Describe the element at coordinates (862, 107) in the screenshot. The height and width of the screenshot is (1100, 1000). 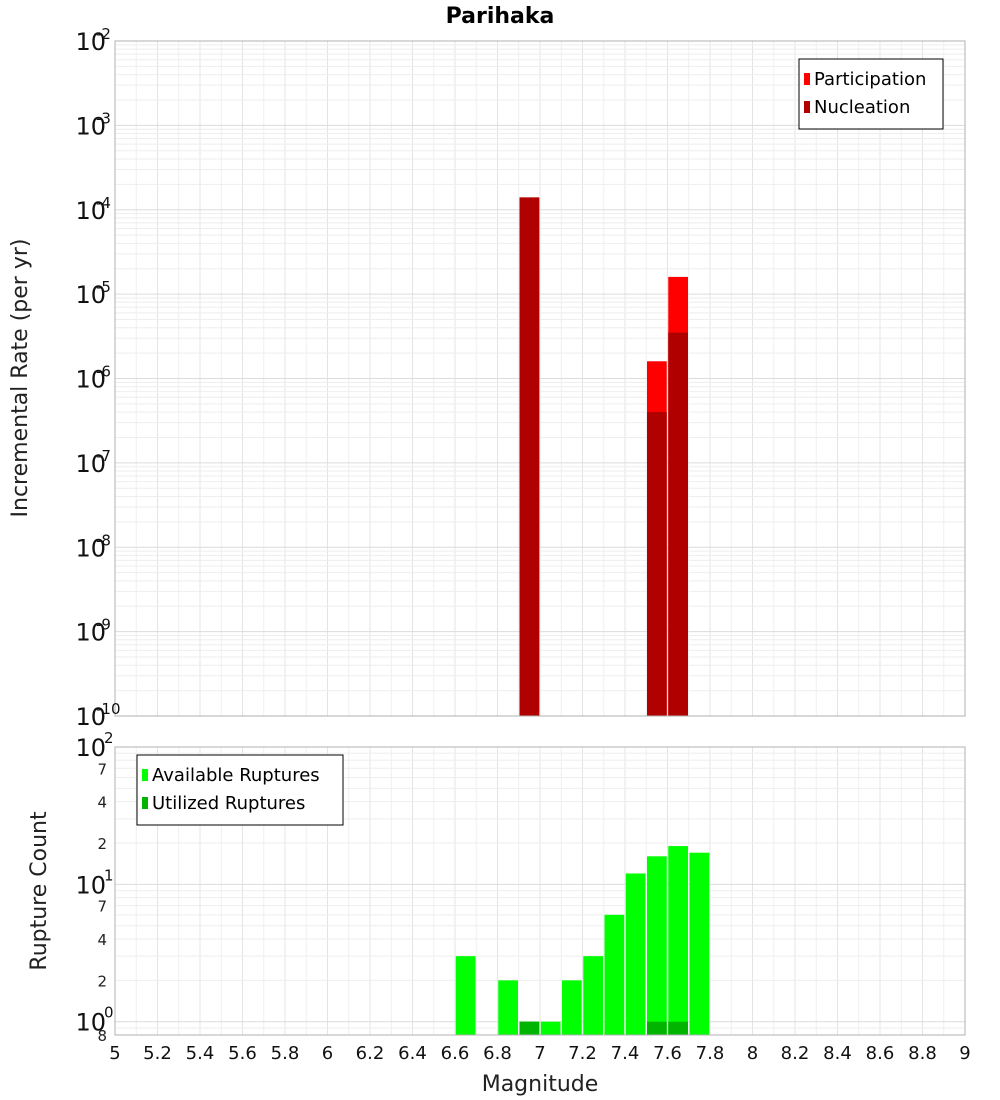
I see `legend-label: Nucleation` at that location.